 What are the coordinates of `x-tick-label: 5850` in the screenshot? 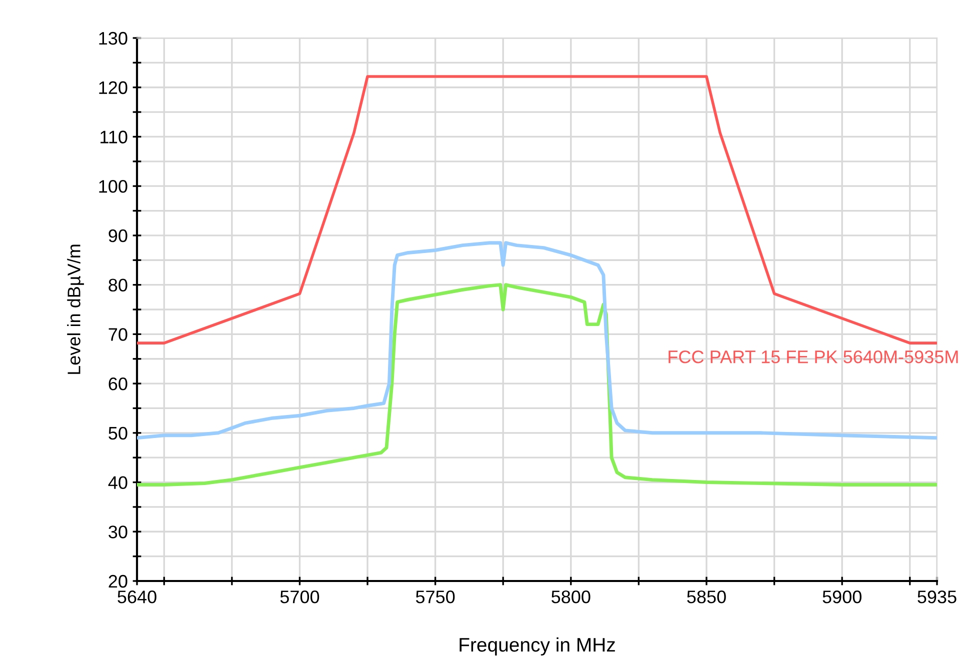 It's located at (706, 597).